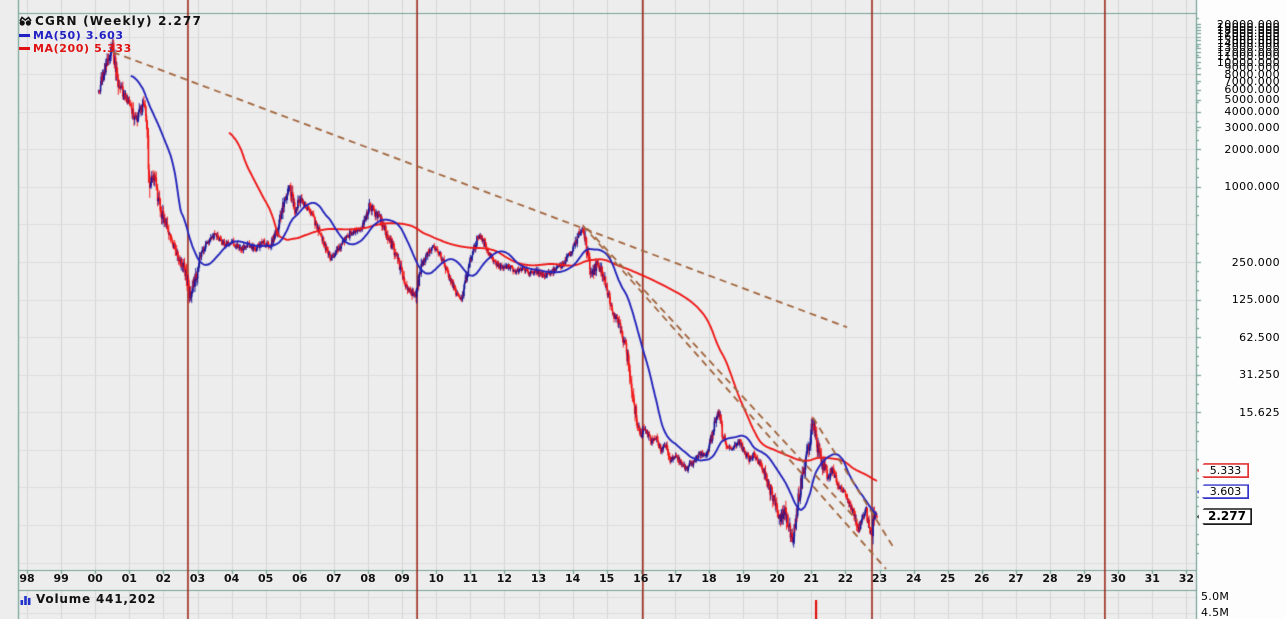 The image size is (1286, 619). I want to click on ma50-legend: MA(50) 3.603, so click(110, 35).